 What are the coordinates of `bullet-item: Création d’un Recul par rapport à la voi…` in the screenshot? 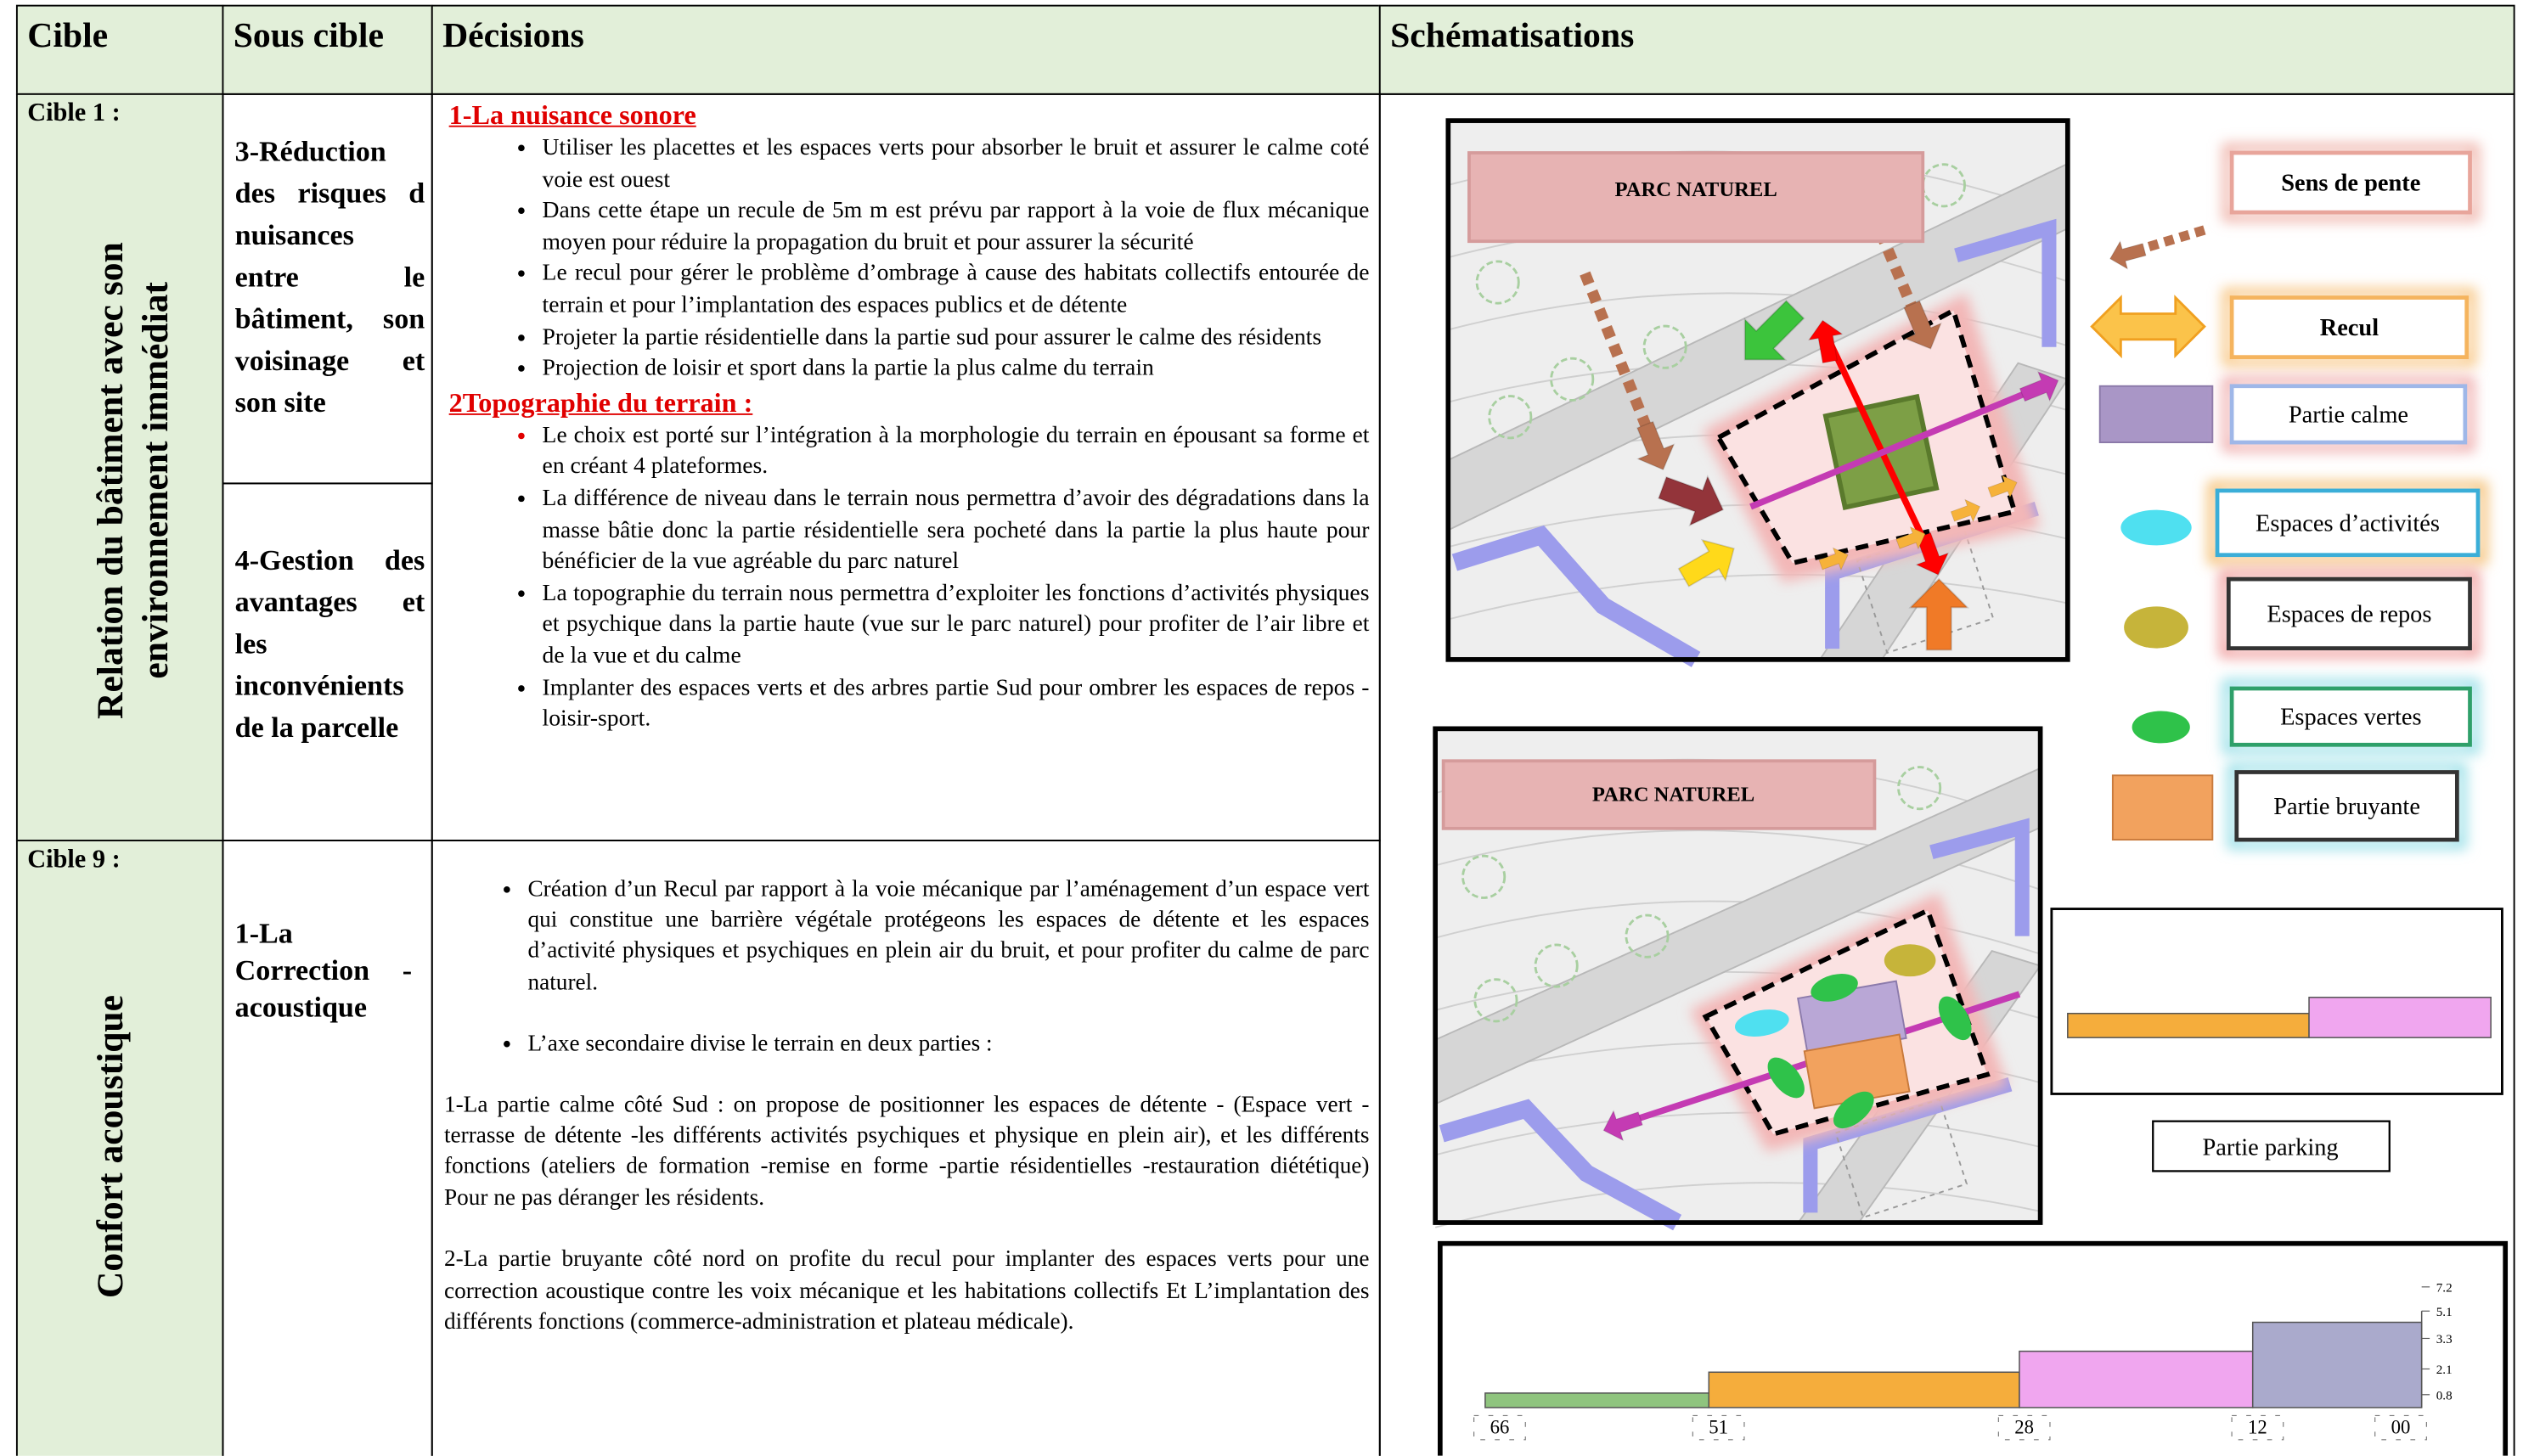 It's located at (948, 937).